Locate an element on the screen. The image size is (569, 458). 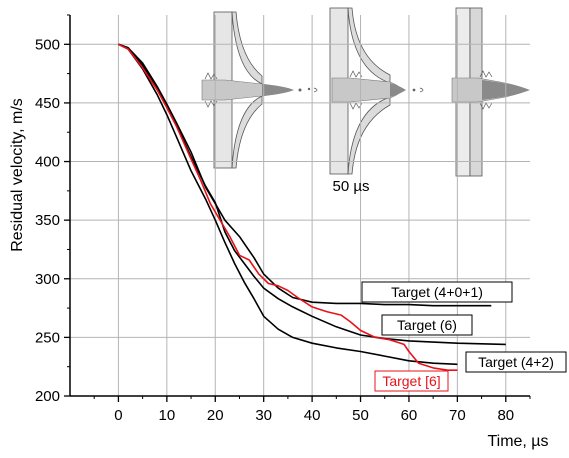
y-tick-label: 200 is located at coordinates (47, 396).